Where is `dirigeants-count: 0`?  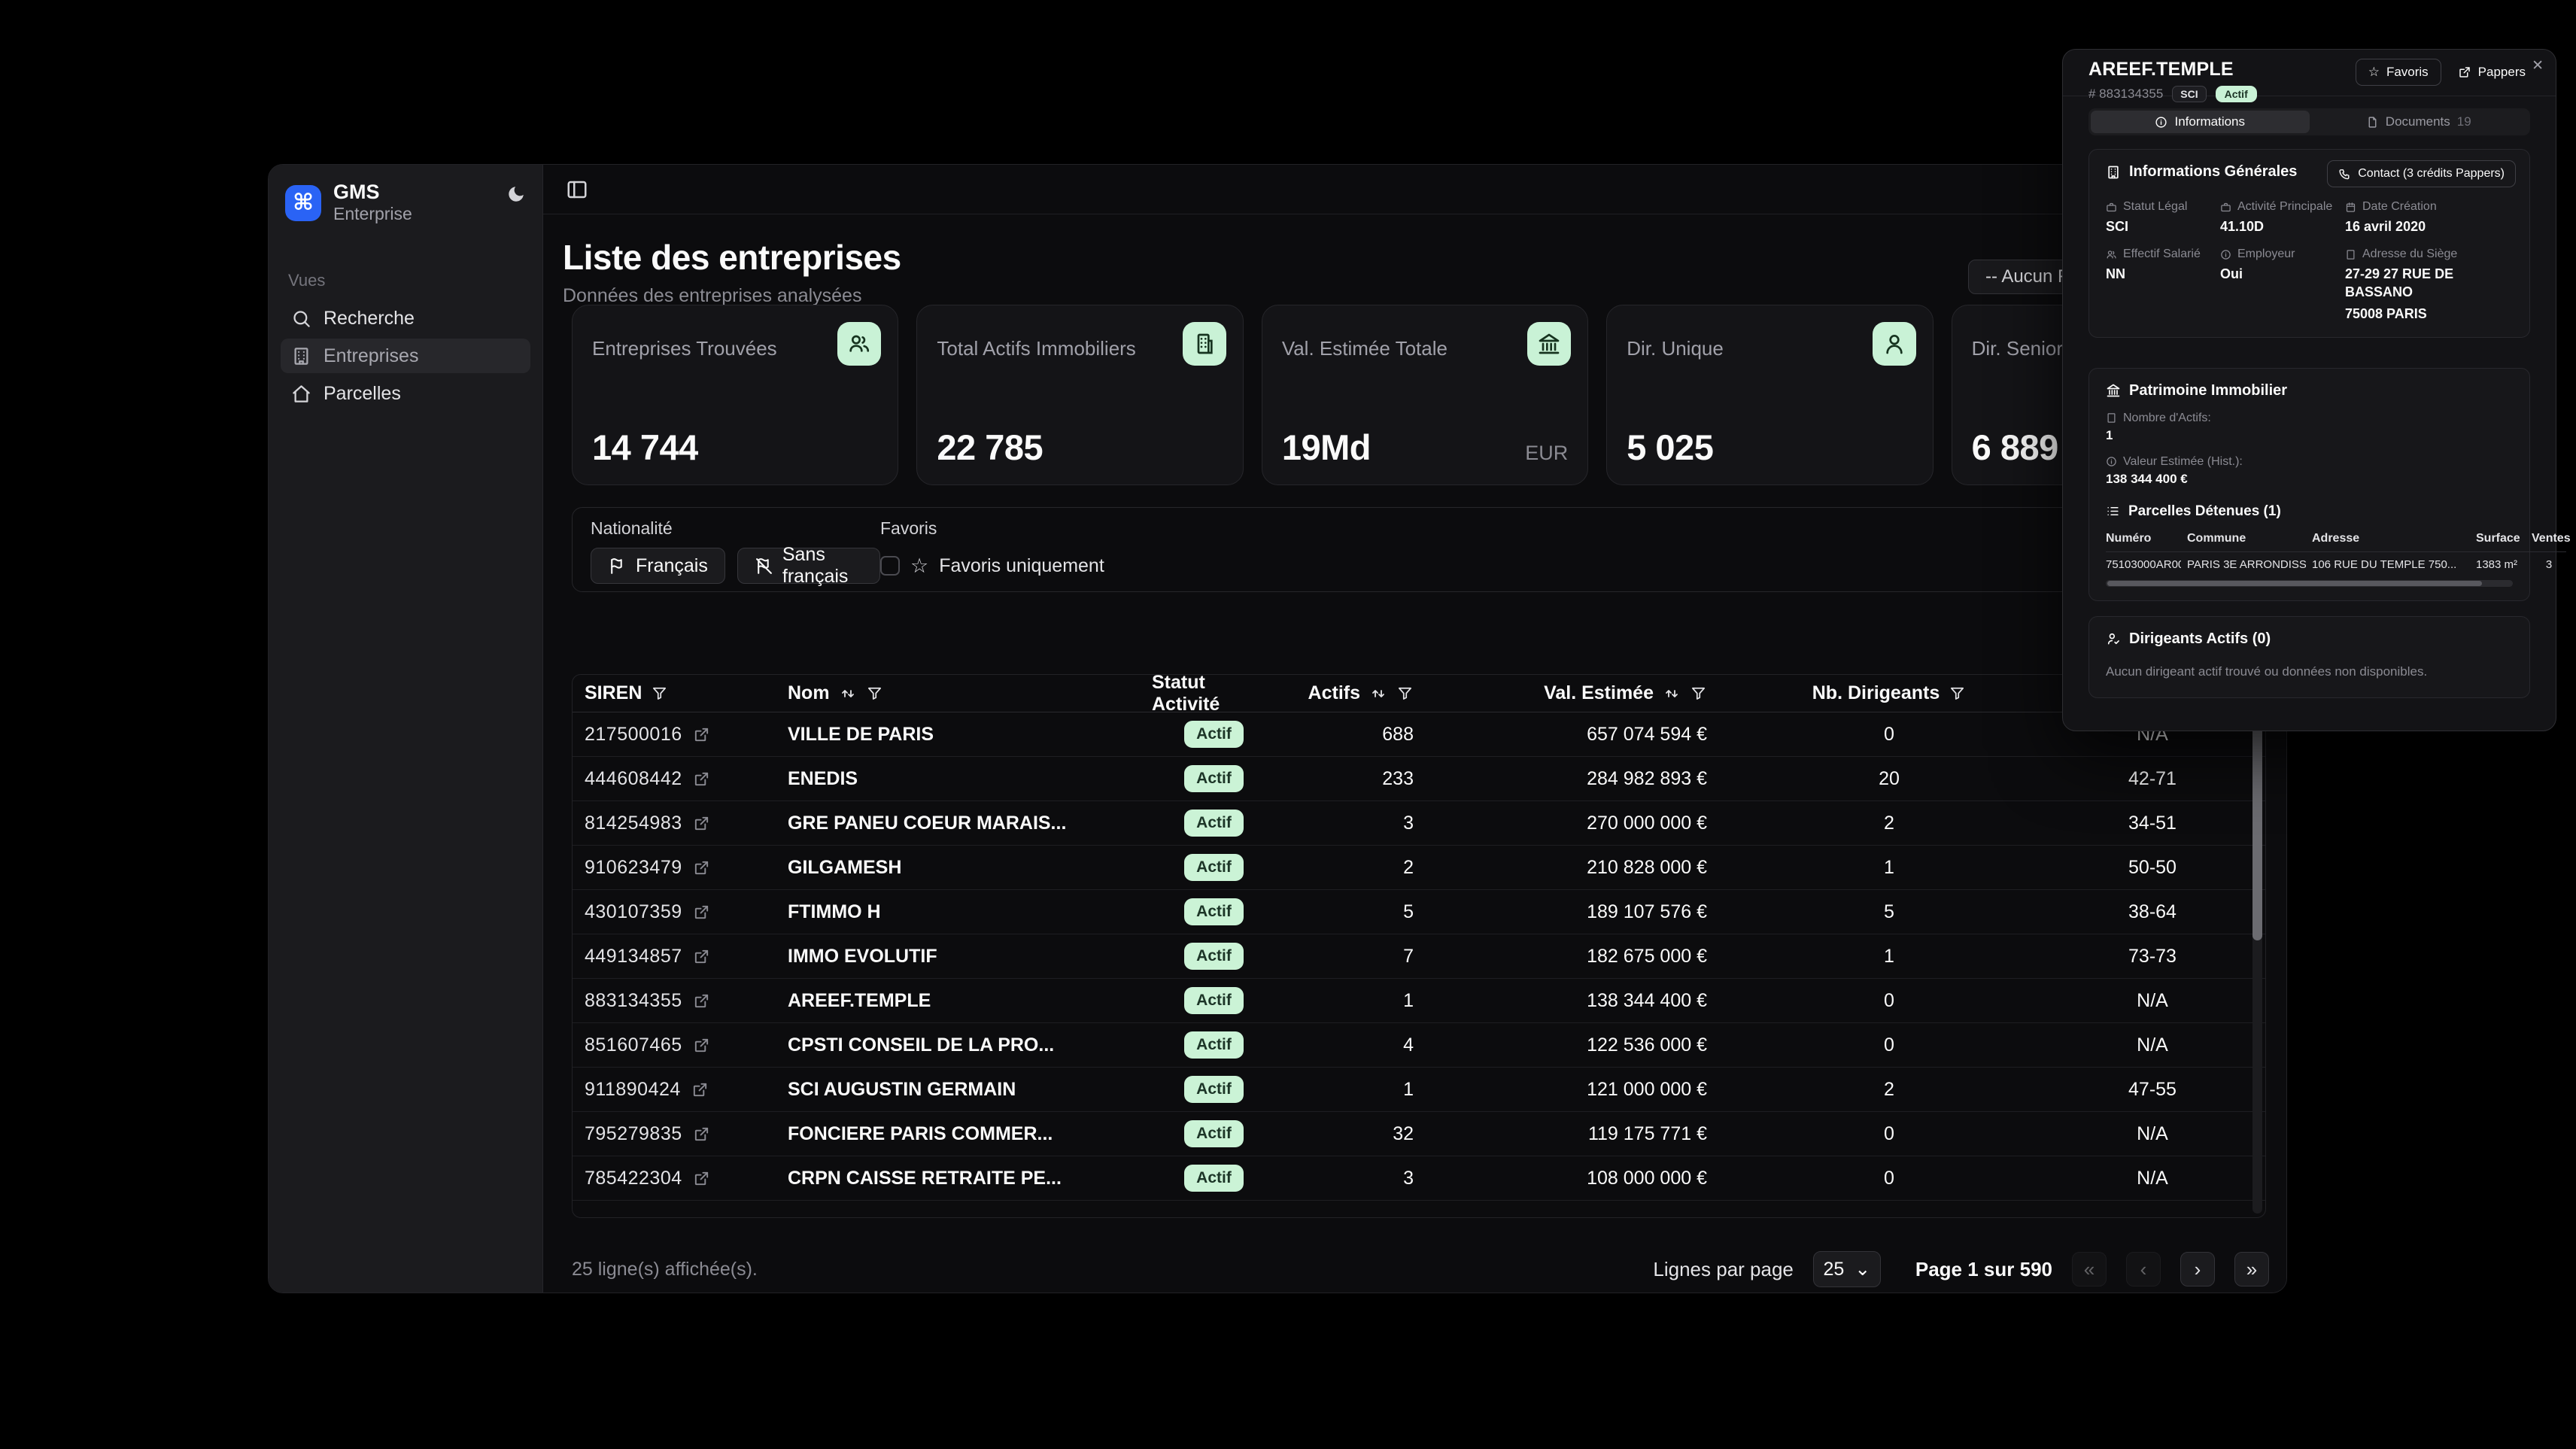
dirigeants-count: 0 is located at coordinates (1889, 1045).